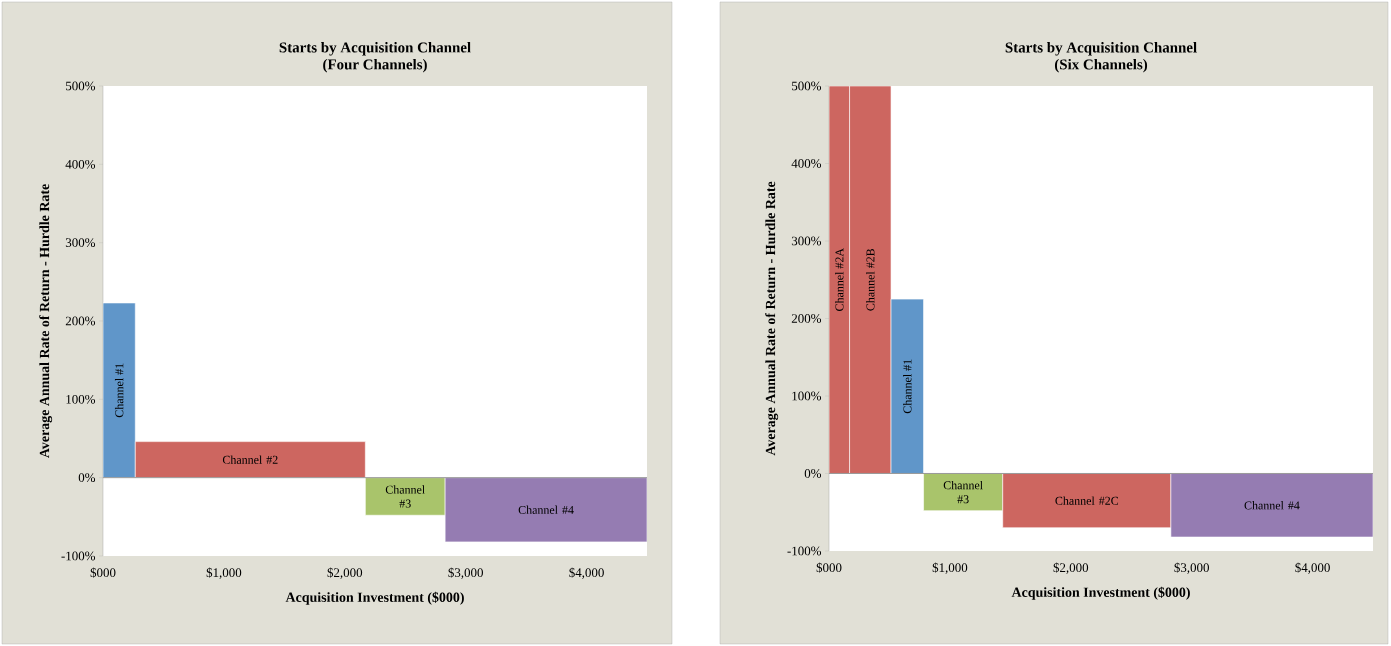  What do you see at coordinates (1087, 500) in the screenshot?
I see `annotation: Channel #2C` at bounding box center [1087, 500].